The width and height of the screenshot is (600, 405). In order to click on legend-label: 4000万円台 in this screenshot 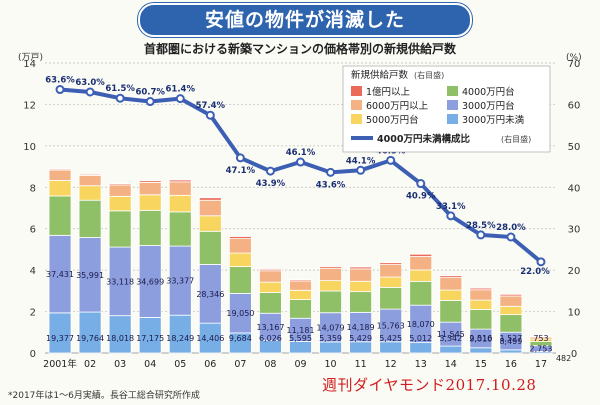, I will do `click(488, 92)`.